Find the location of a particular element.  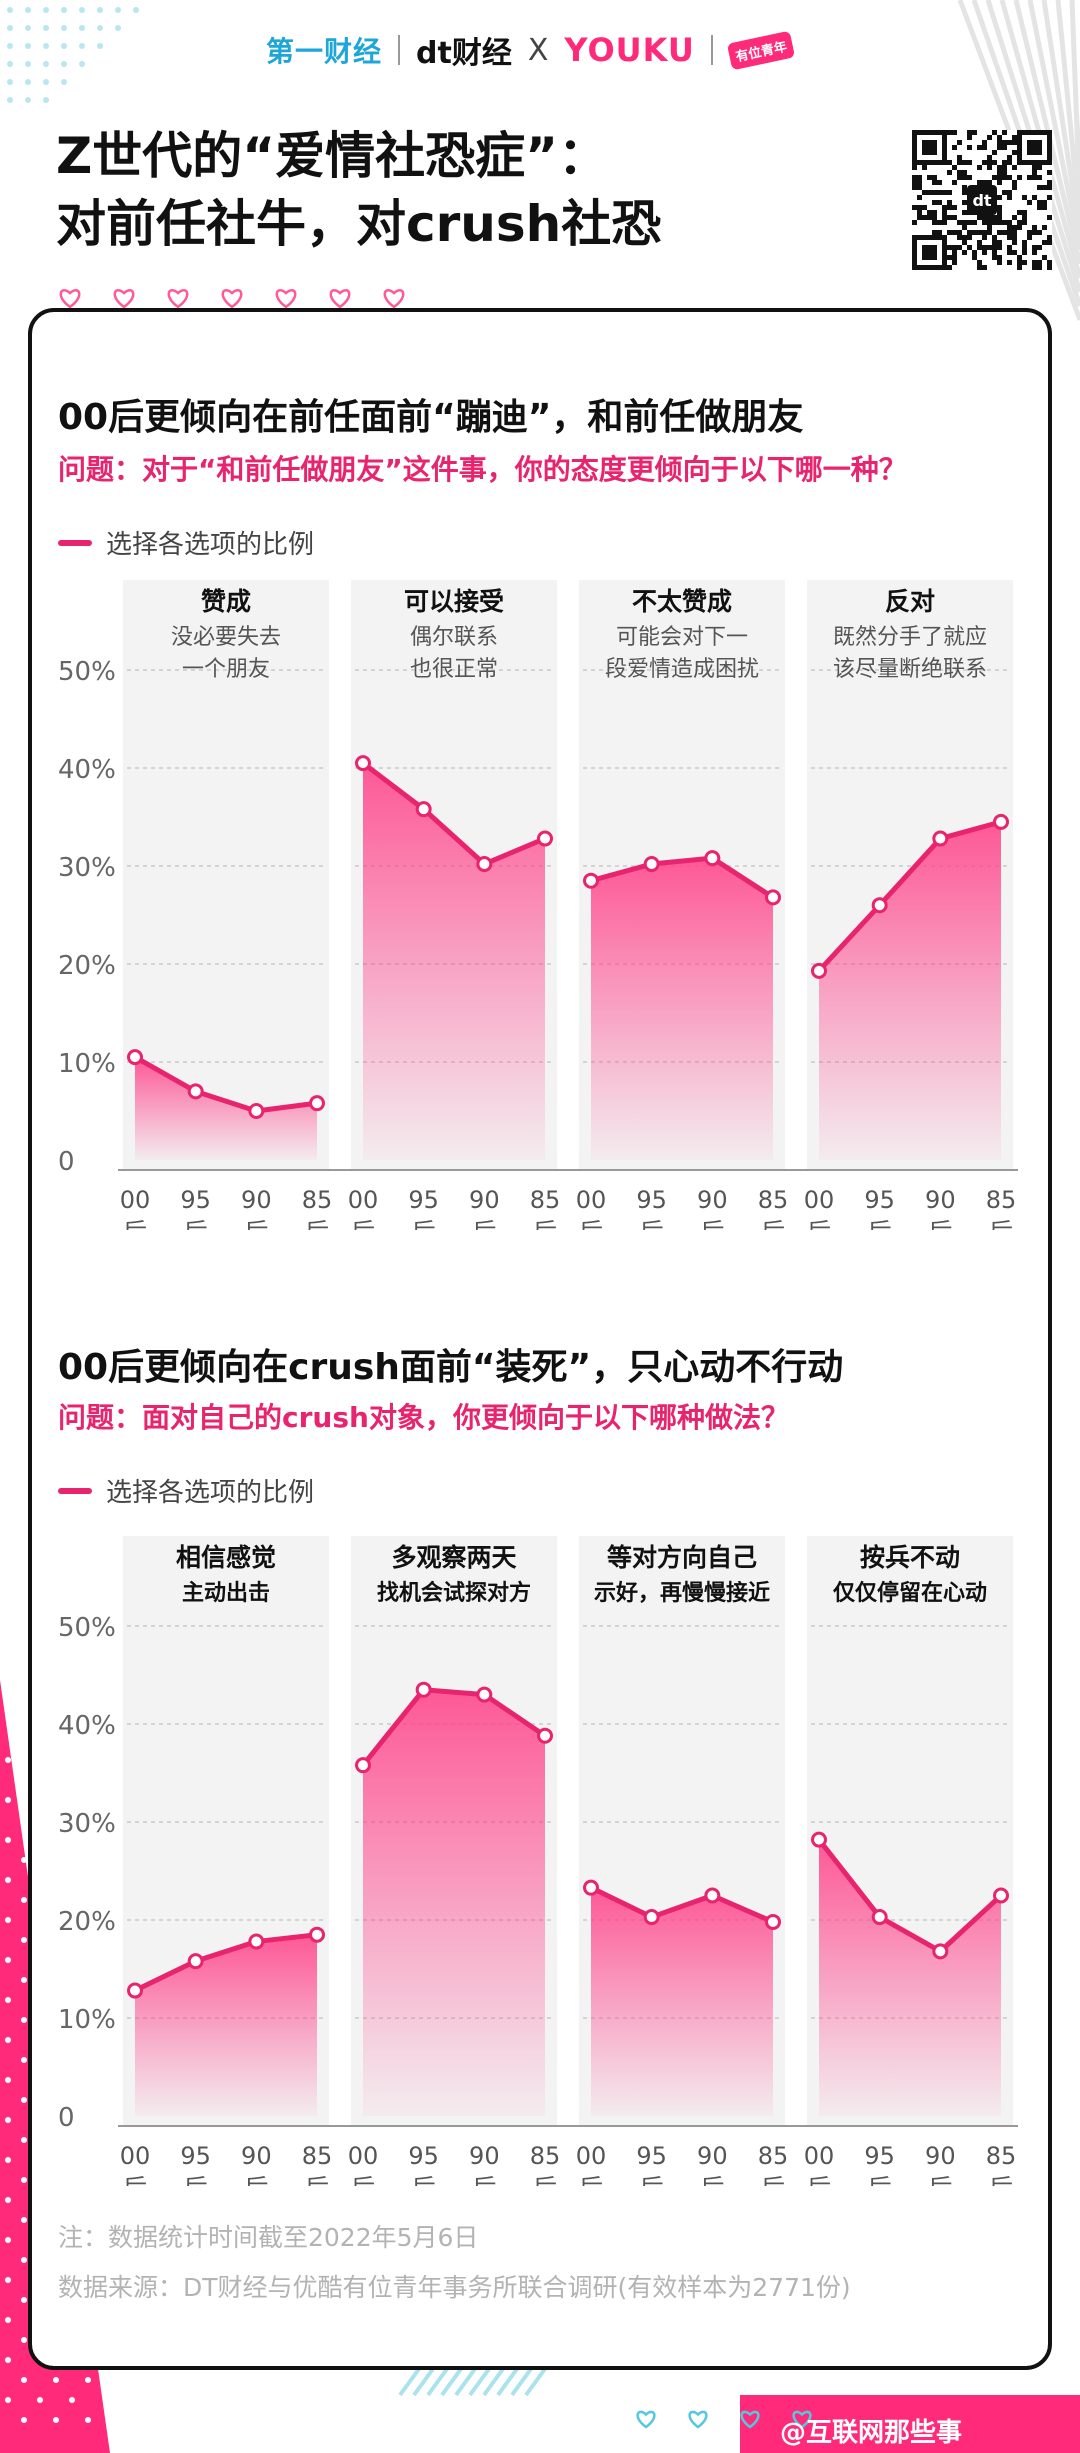

y-tick-label: 20% is located at coordinates (87, 1922).